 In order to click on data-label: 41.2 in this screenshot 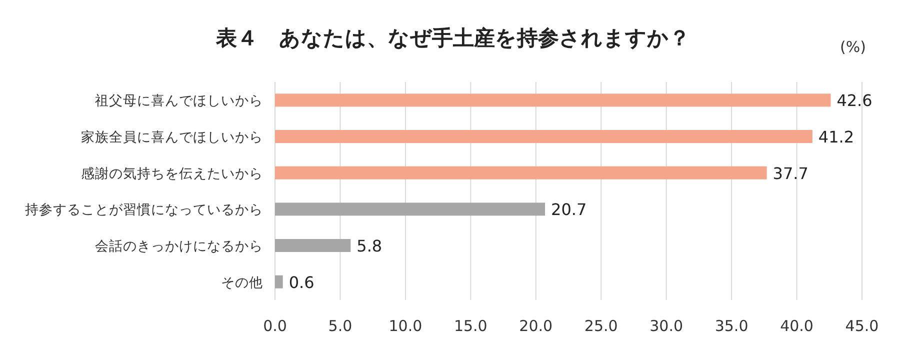, I will do `click(836, 137)`.